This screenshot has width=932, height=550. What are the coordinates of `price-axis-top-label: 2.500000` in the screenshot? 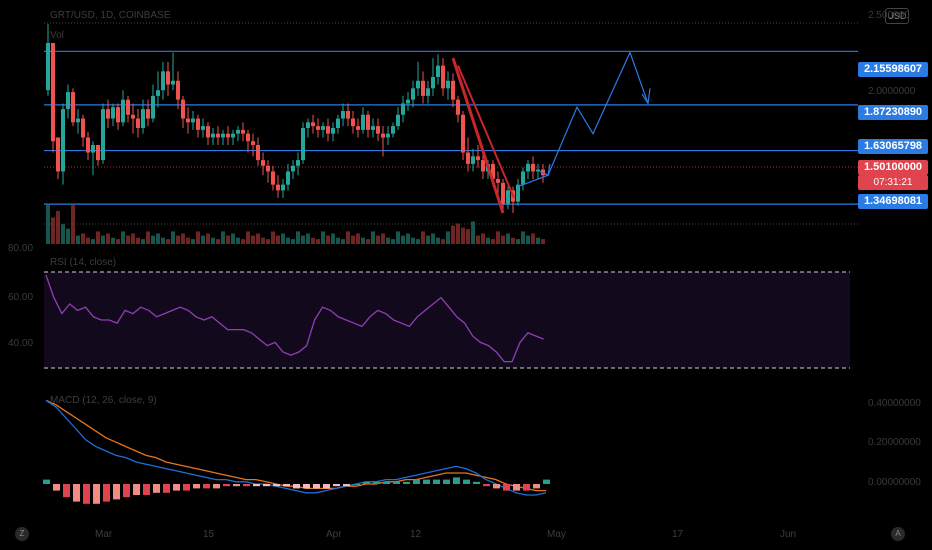 It's located at (889, 15).